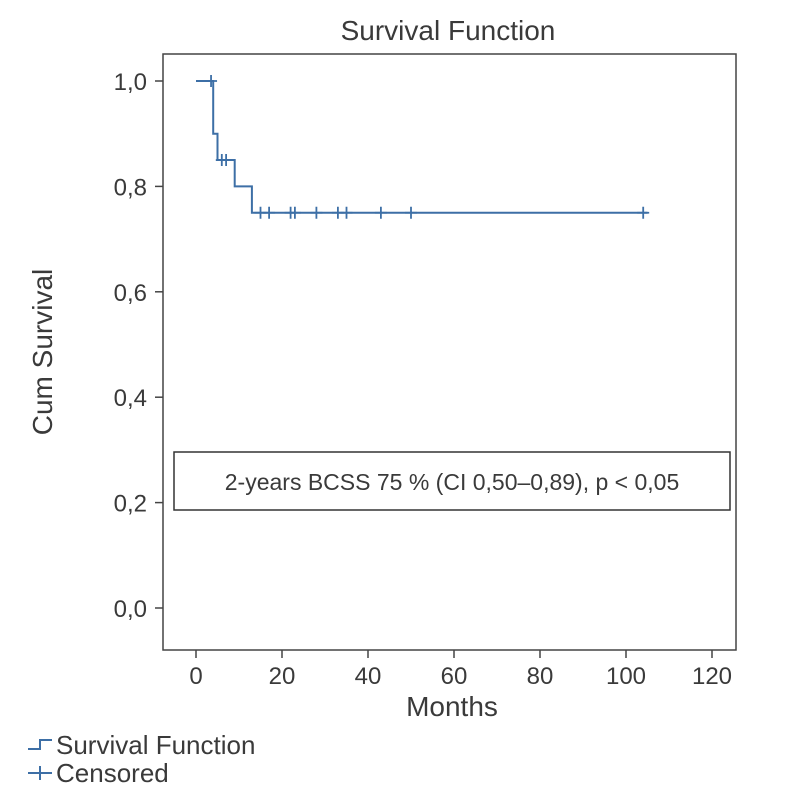 This screenshot has height=800, width=800. Describe the element at coordinates (130, 82) in the screenshot. I see `y-tick-label: 1,0` at that location.